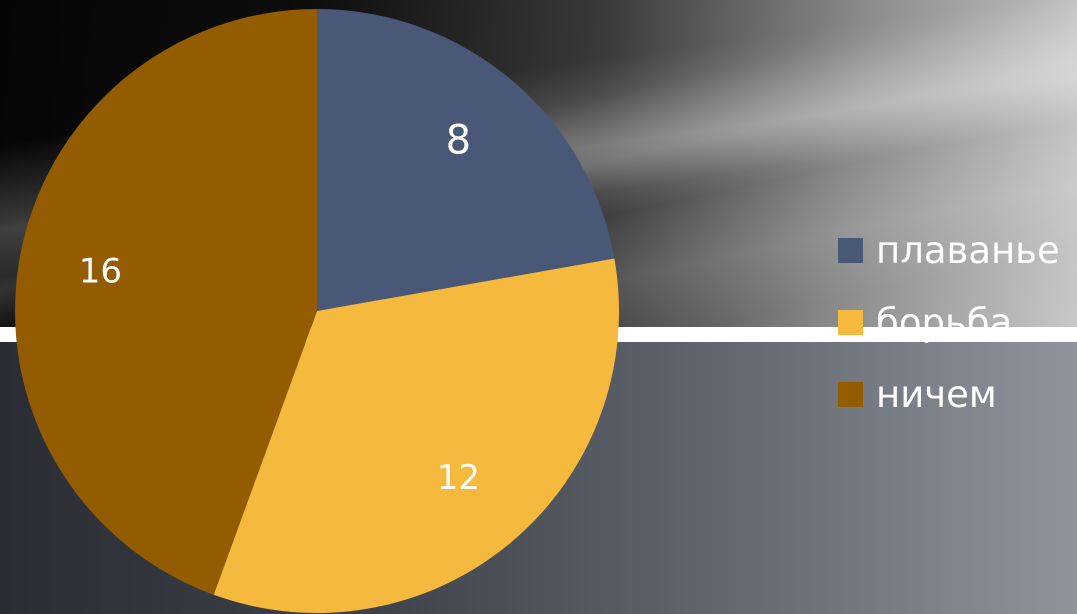 The width and height of the screenshot is (1077, 614). I want to click on legend-label-swimming: плаванье, so click(968, 250).